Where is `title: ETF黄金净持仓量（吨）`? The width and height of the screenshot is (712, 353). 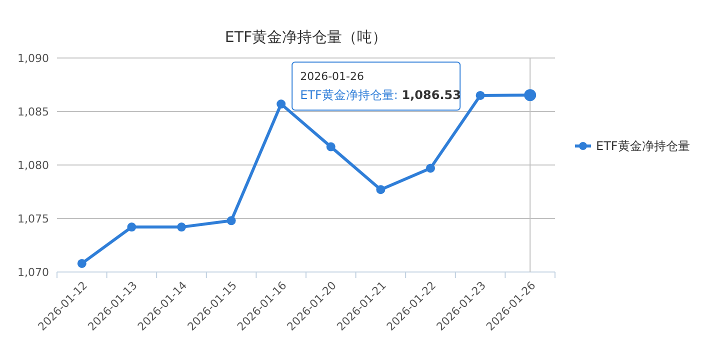
title: ETF黄金净持仓量（吨） is located at coordinates (306, 37).